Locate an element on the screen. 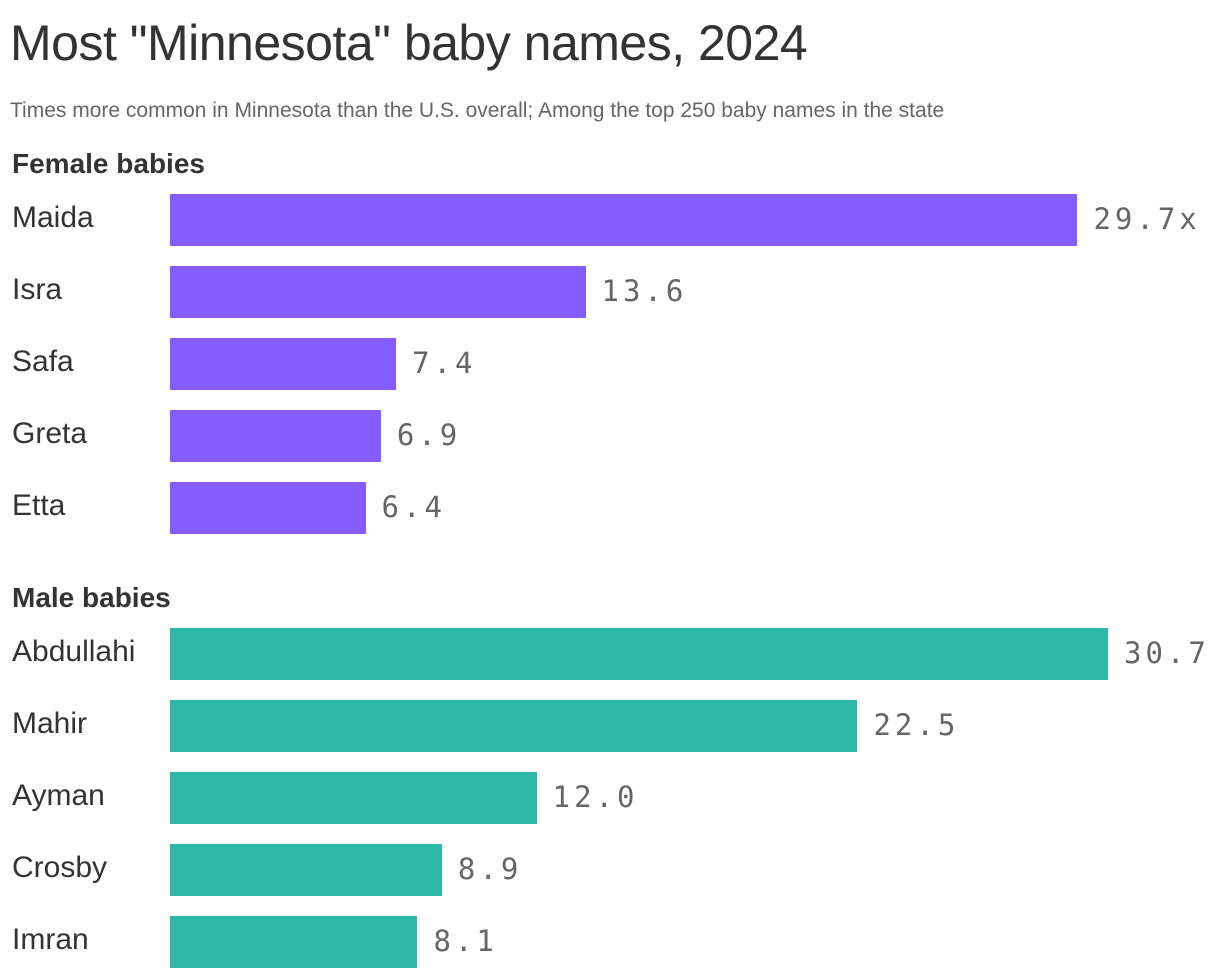  chart-title: Most "Minnesota" baby names, 2024 is located at coordinates (409, 43).